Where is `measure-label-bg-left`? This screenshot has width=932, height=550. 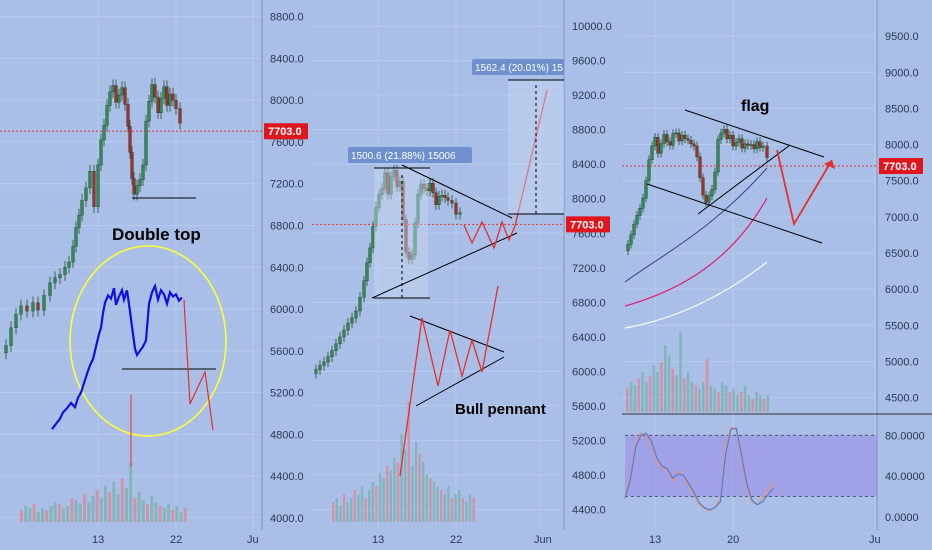 measure-label-bg-left is located at coordinates (410, 155).